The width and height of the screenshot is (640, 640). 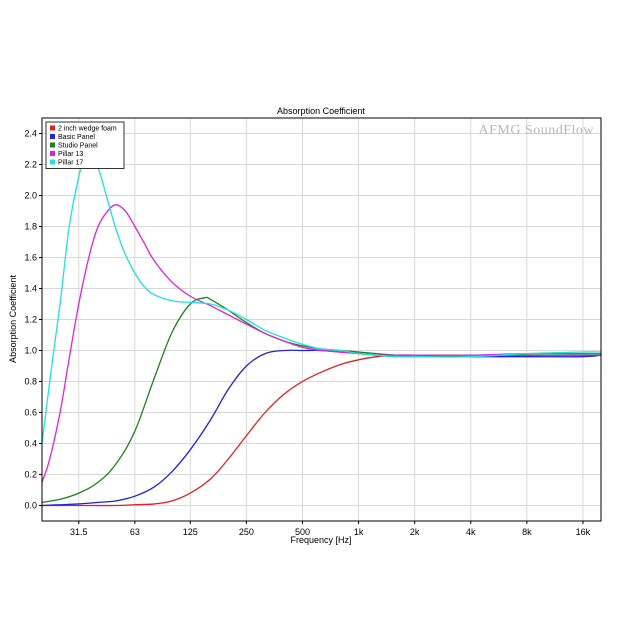 I want to click on legend-label: Studio Panel, so click(x=78, y=146).